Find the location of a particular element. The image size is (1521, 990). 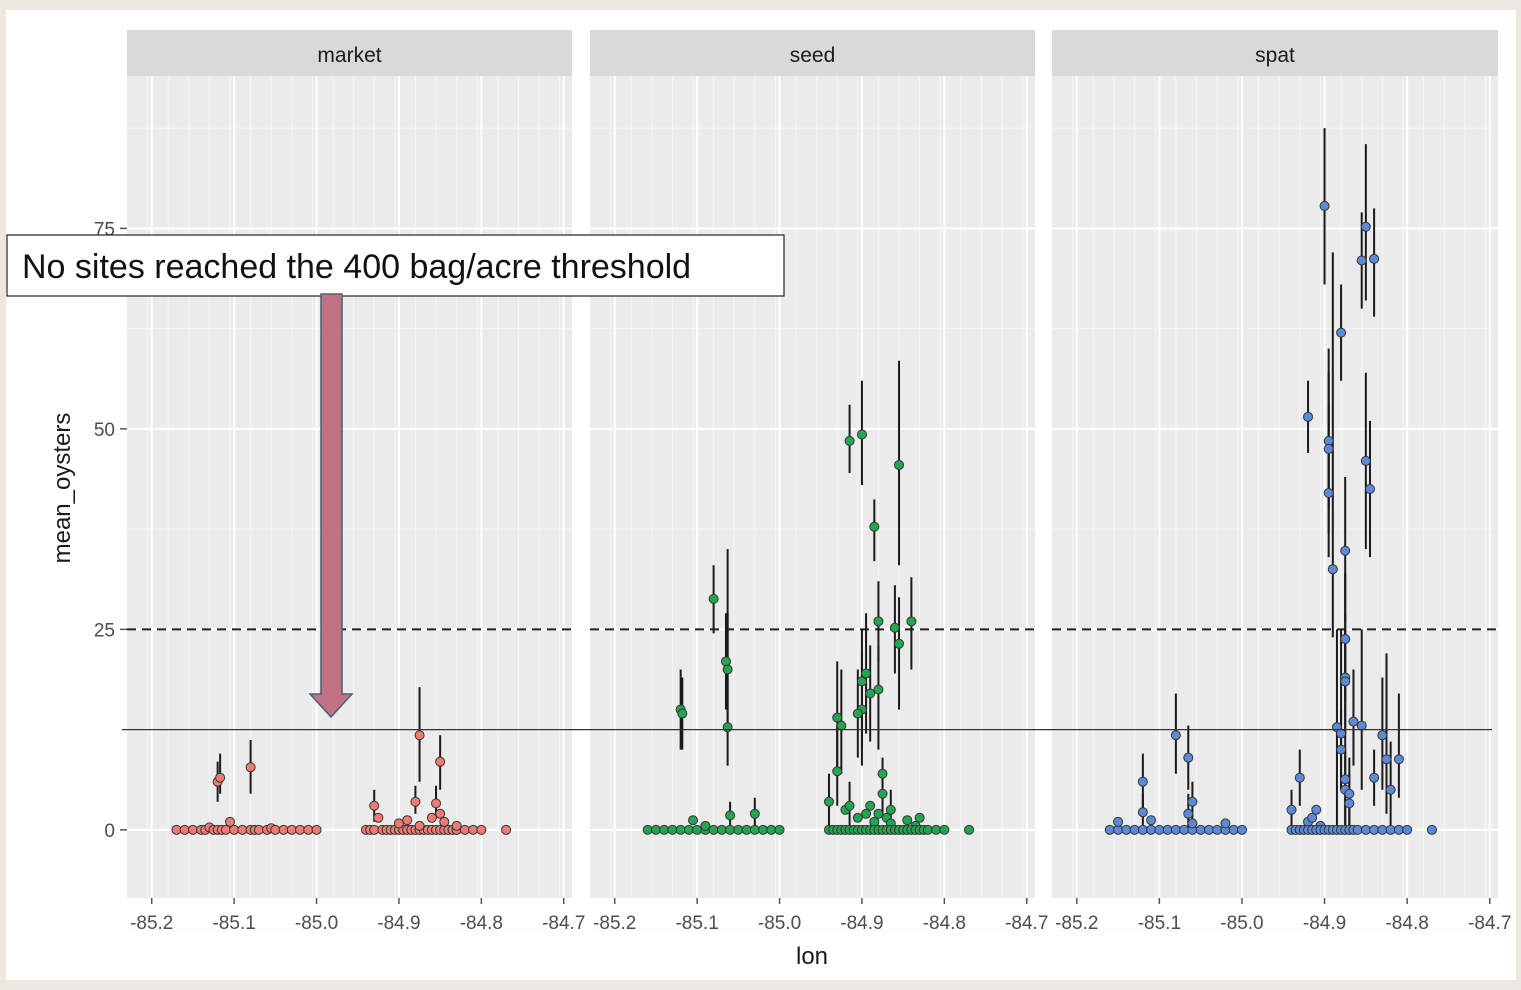

y-tick-label: 50 is located at coordinates (104, 430).